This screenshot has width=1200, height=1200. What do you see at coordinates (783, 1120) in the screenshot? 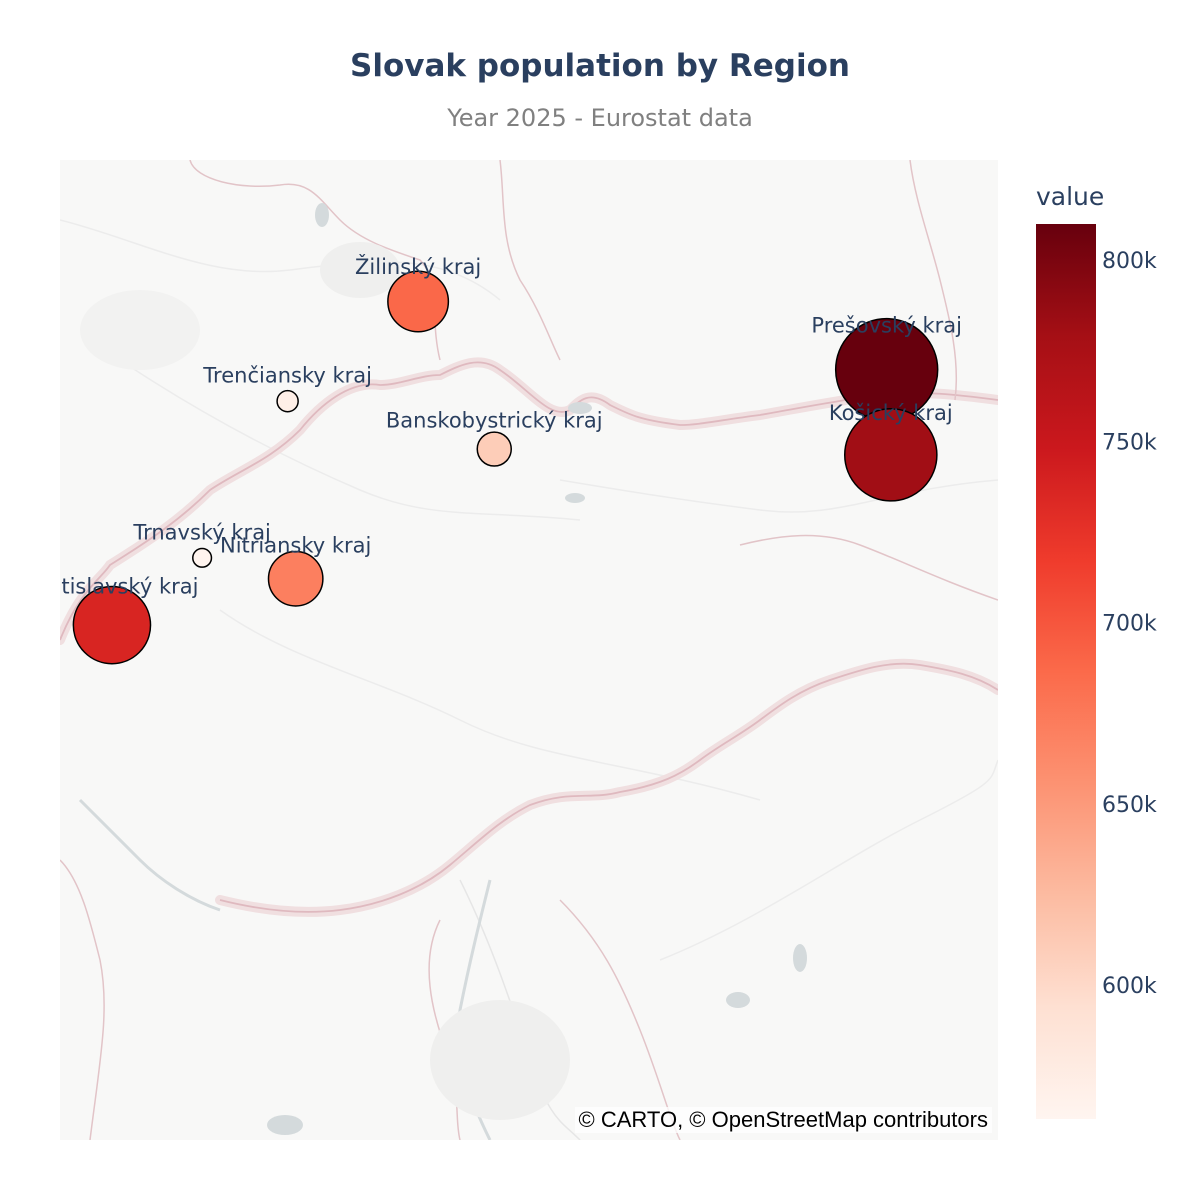
I see `map-attribution: © CARTO, © OpenStreetMap contributors` at bounding box center [783, 1120].